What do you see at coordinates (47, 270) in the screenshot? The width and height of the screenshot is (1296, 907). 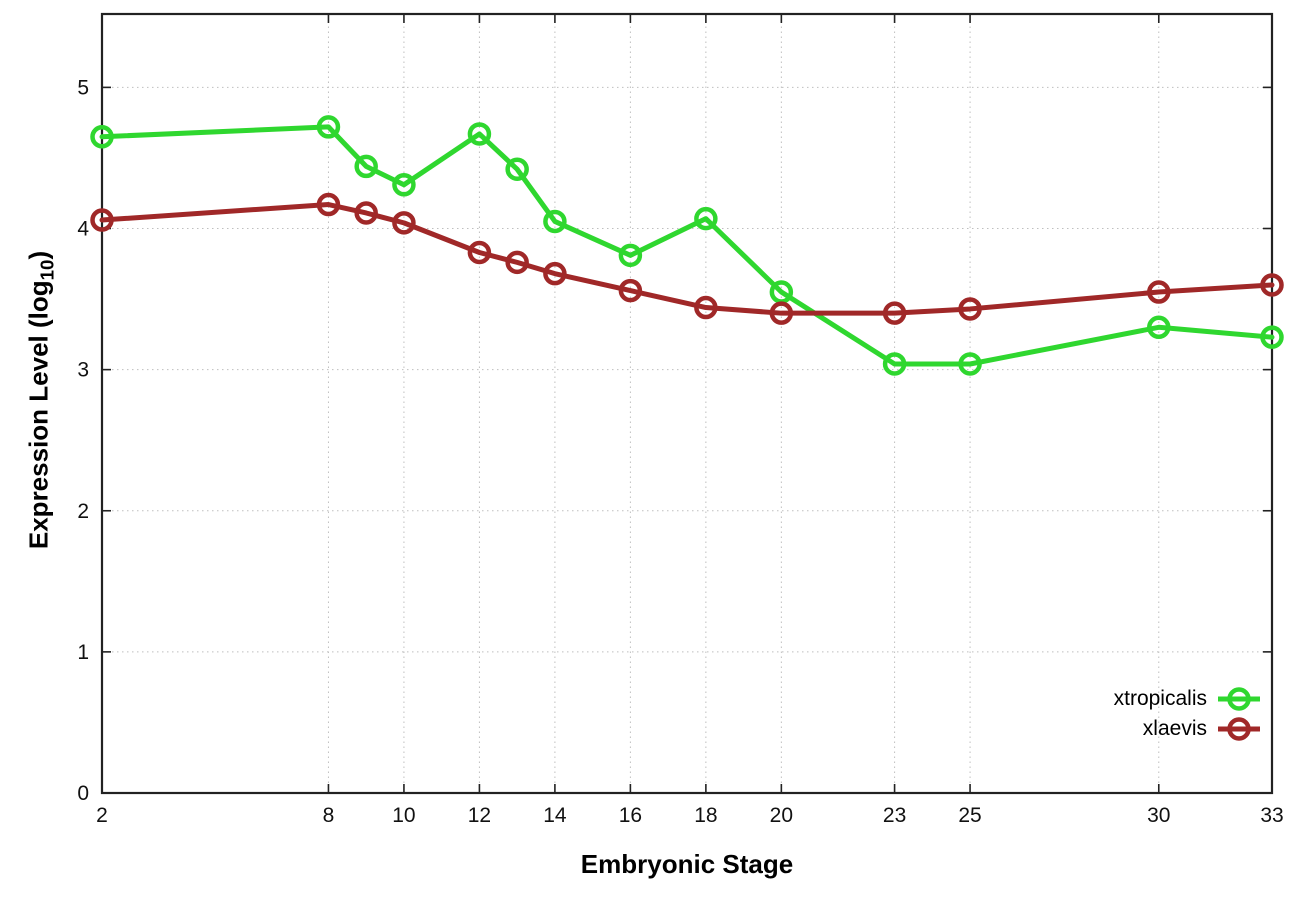 I see `y-axis-title-subscript: 10` at bounding box center [47, 270].